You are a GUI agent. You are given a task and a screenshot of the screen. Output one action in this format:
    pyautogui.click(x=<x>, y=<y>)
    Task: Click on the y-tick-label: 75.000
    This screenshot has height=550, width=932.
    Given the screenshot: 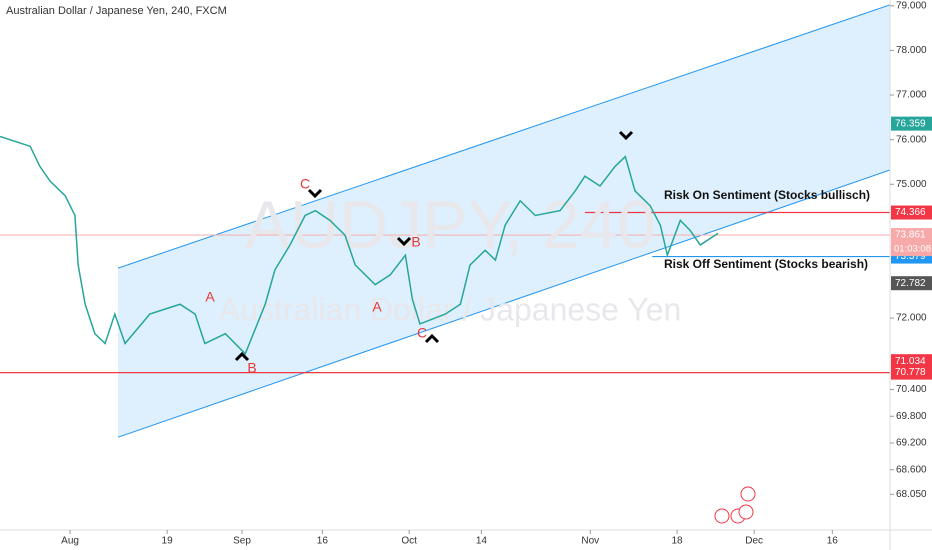 What is the action you would take?
    pyautogui.click(x=911, y=184)
    